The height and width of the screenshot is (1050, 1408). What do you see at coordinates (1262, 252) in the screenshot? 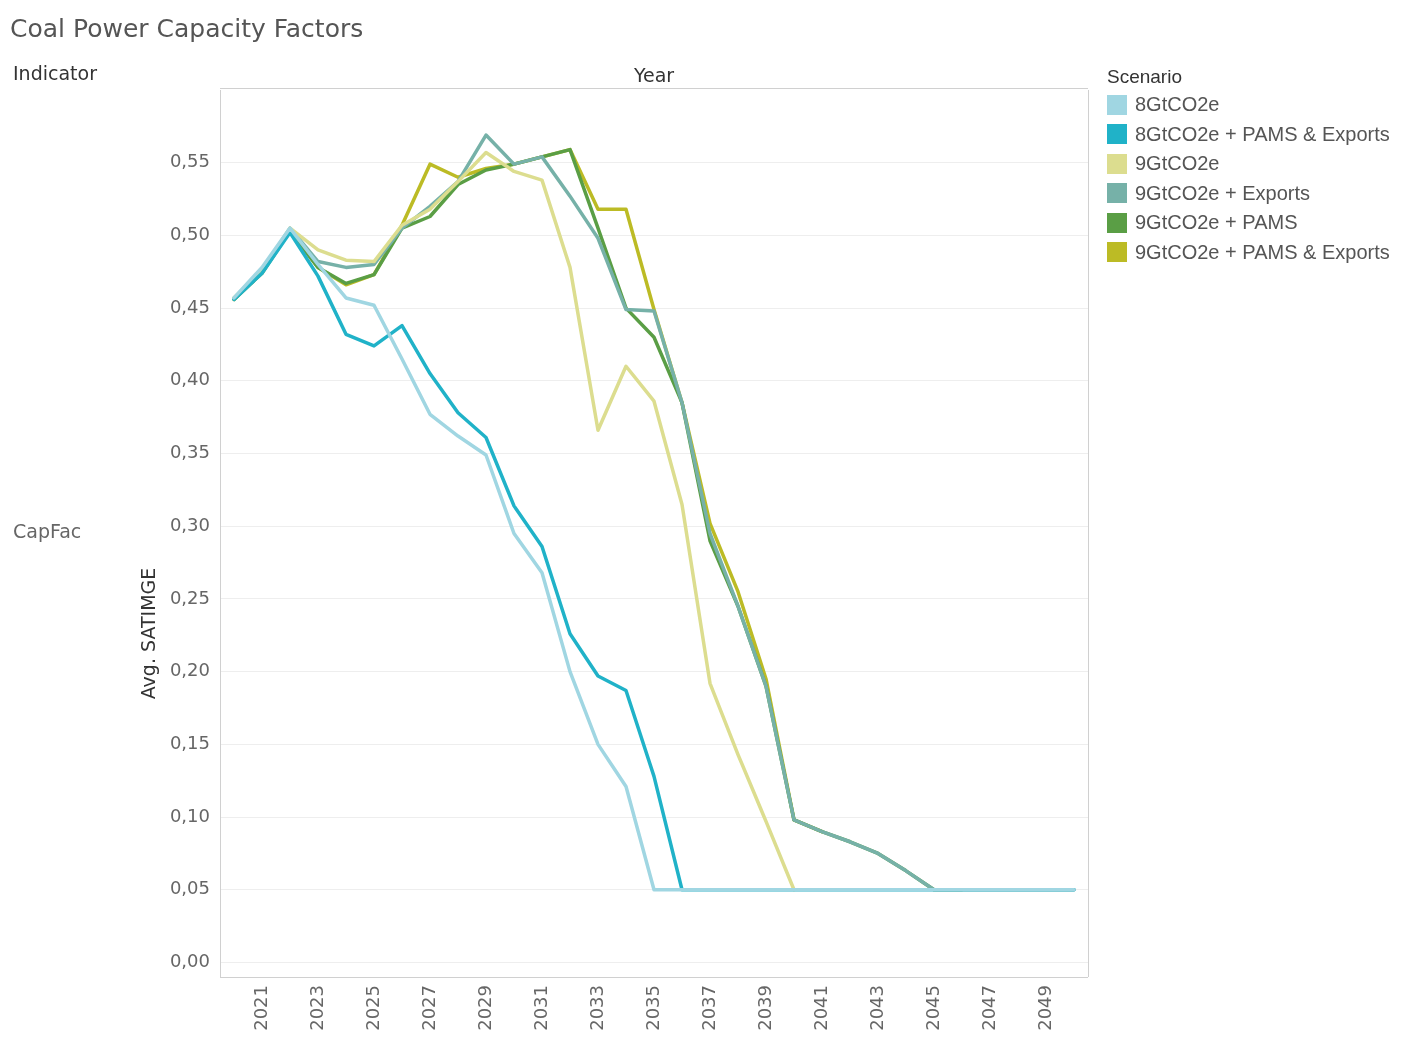
I see `legend-label: 9GtCO2e + PAMS & Exports` at bounding box center [1262, 252].